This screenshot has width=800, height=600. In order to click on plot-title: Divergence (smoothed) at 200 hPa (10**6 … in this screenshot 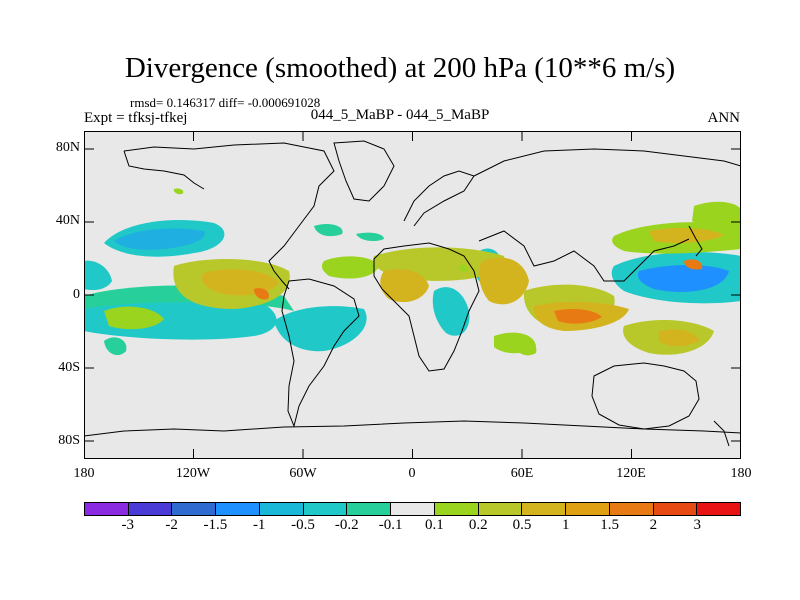, I will do `click(400, 68)`.